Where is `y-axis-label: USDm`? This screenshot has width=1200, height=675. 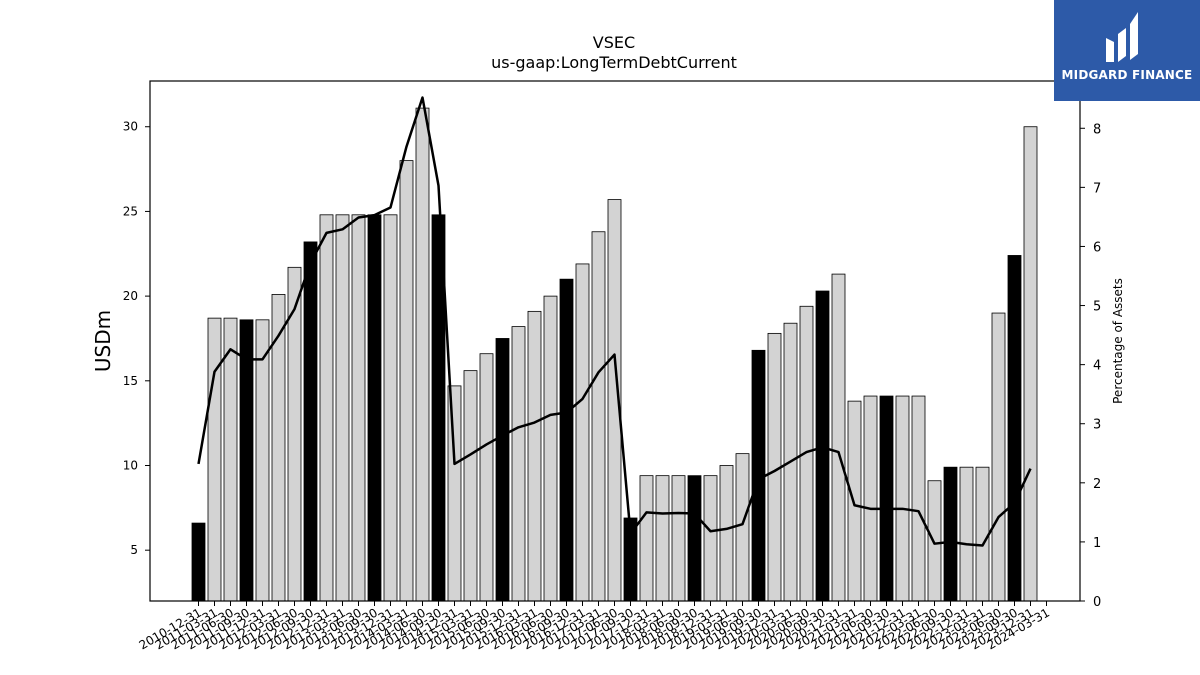
y-axis-label: USDm is located at coordinates (103, 341).